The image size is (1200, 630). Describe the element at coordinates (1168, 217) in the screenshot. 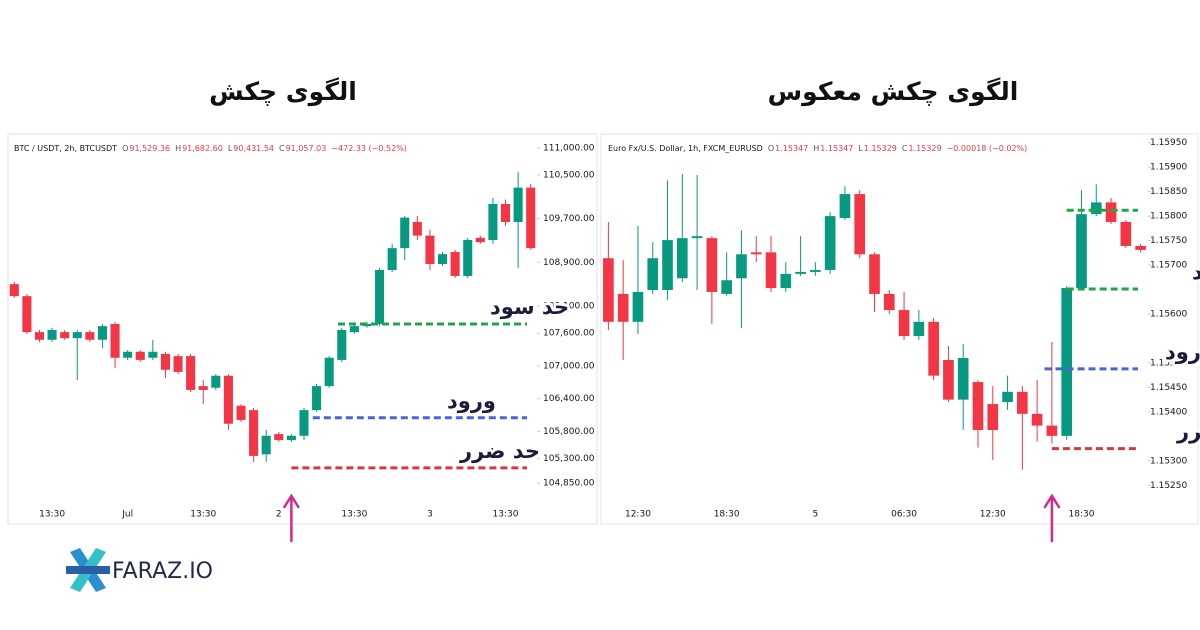

I see `y-tick-label: 1.15800` at that location.